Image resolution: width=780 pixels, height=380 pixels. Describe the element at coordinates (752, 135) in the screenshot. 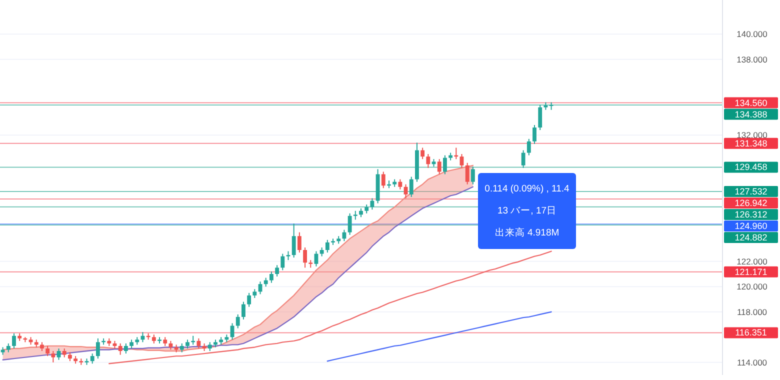

I see `y-tick-label: 132.000` at that location.